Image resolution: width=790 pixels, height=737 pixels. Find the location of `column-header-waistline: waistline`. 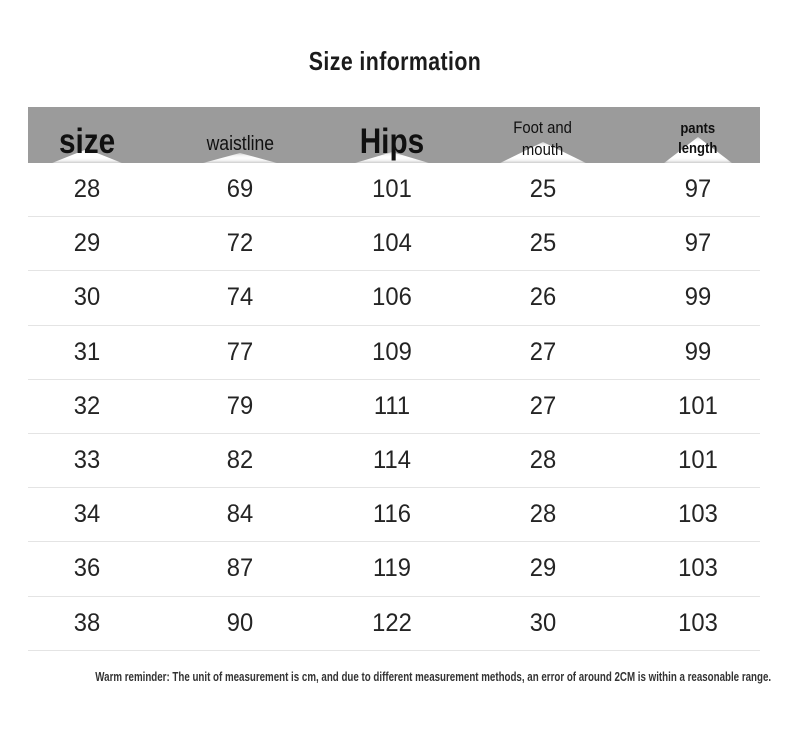

column-header-waistline: waistline is located at coordinates (240, 135).